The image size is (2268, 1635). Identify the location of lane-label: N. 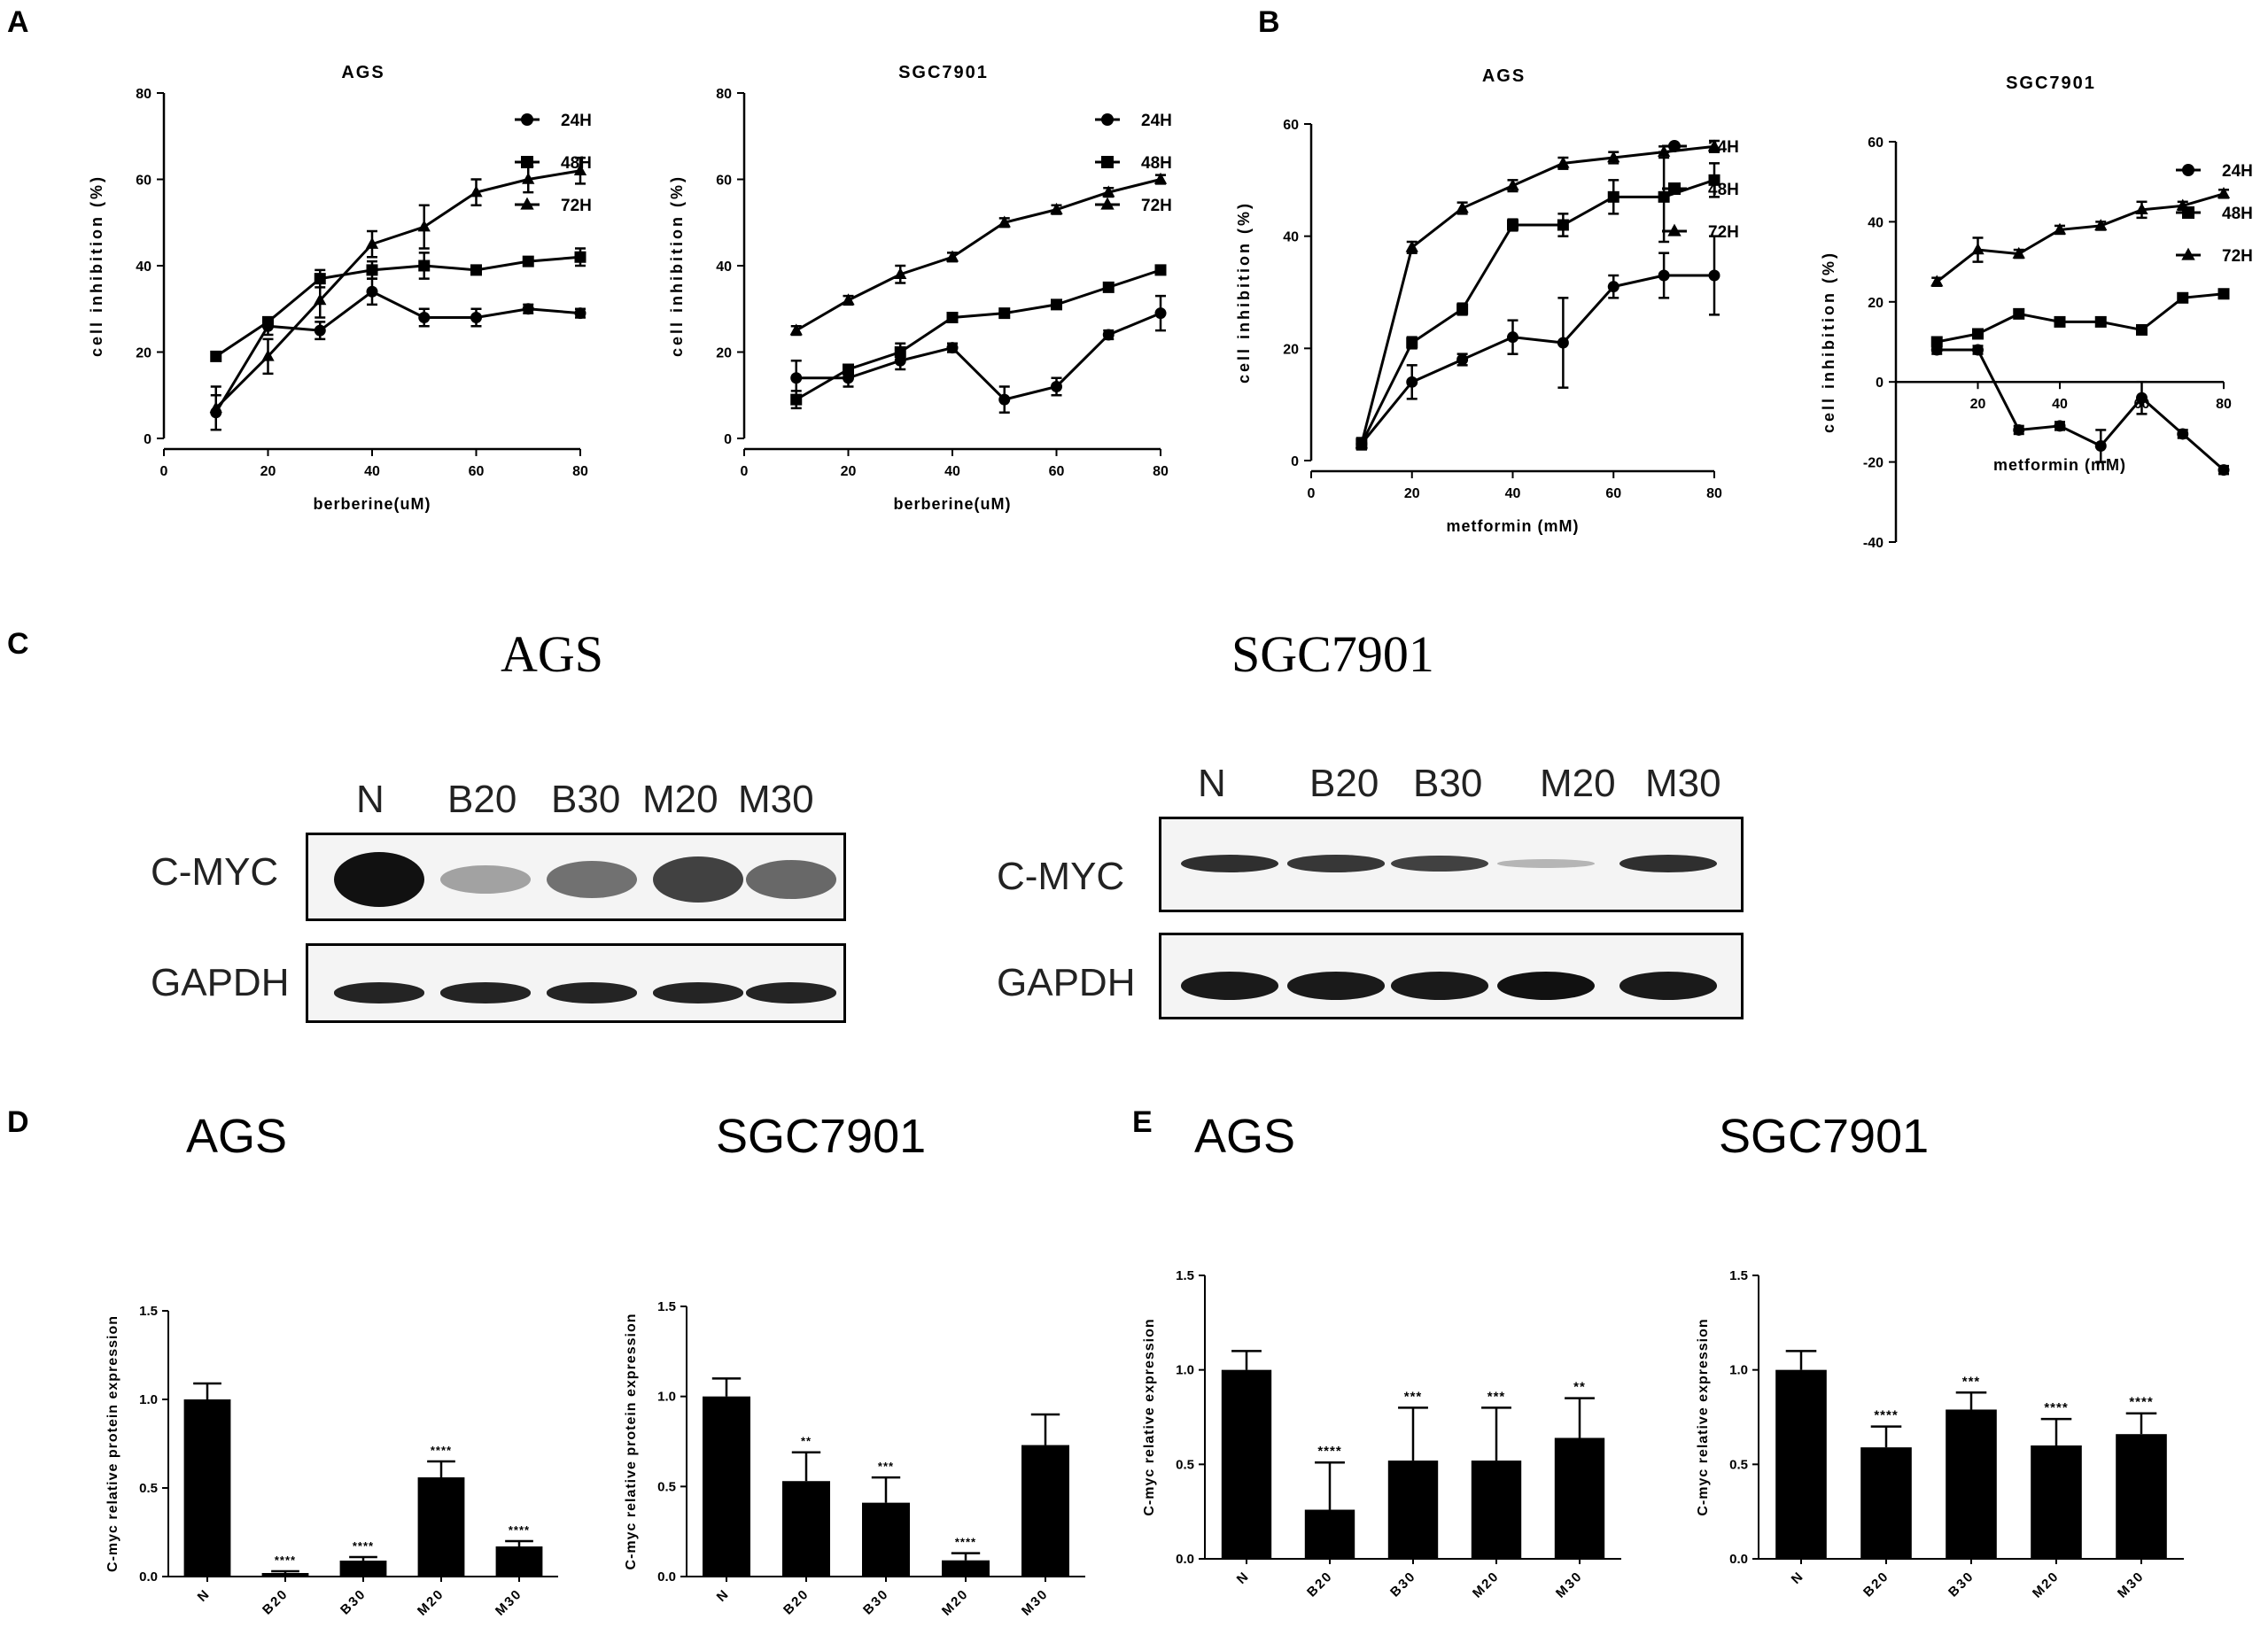
(370, 799).